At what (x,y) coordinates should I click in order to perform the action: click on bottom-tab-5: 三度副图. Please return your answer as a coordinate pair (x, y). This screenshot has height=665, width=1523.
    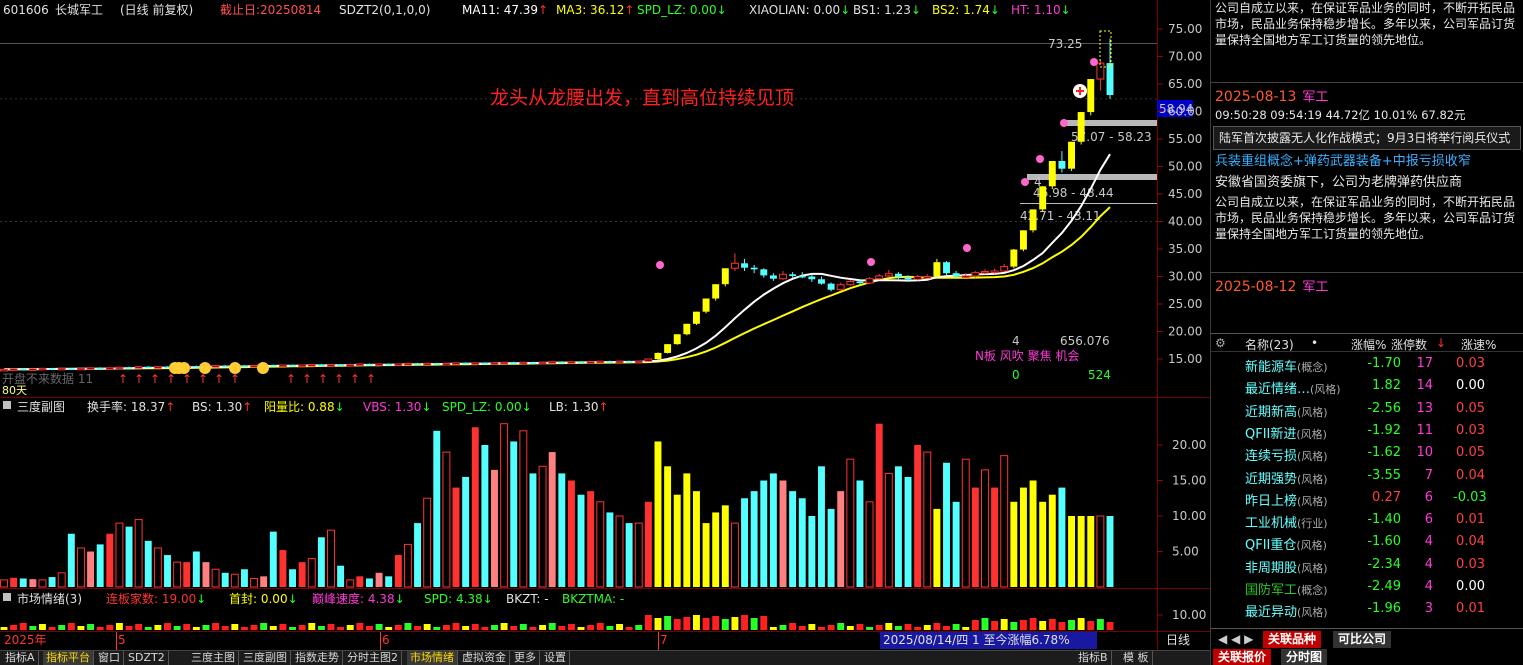
    Looking at the image, I should click on (265, 658).